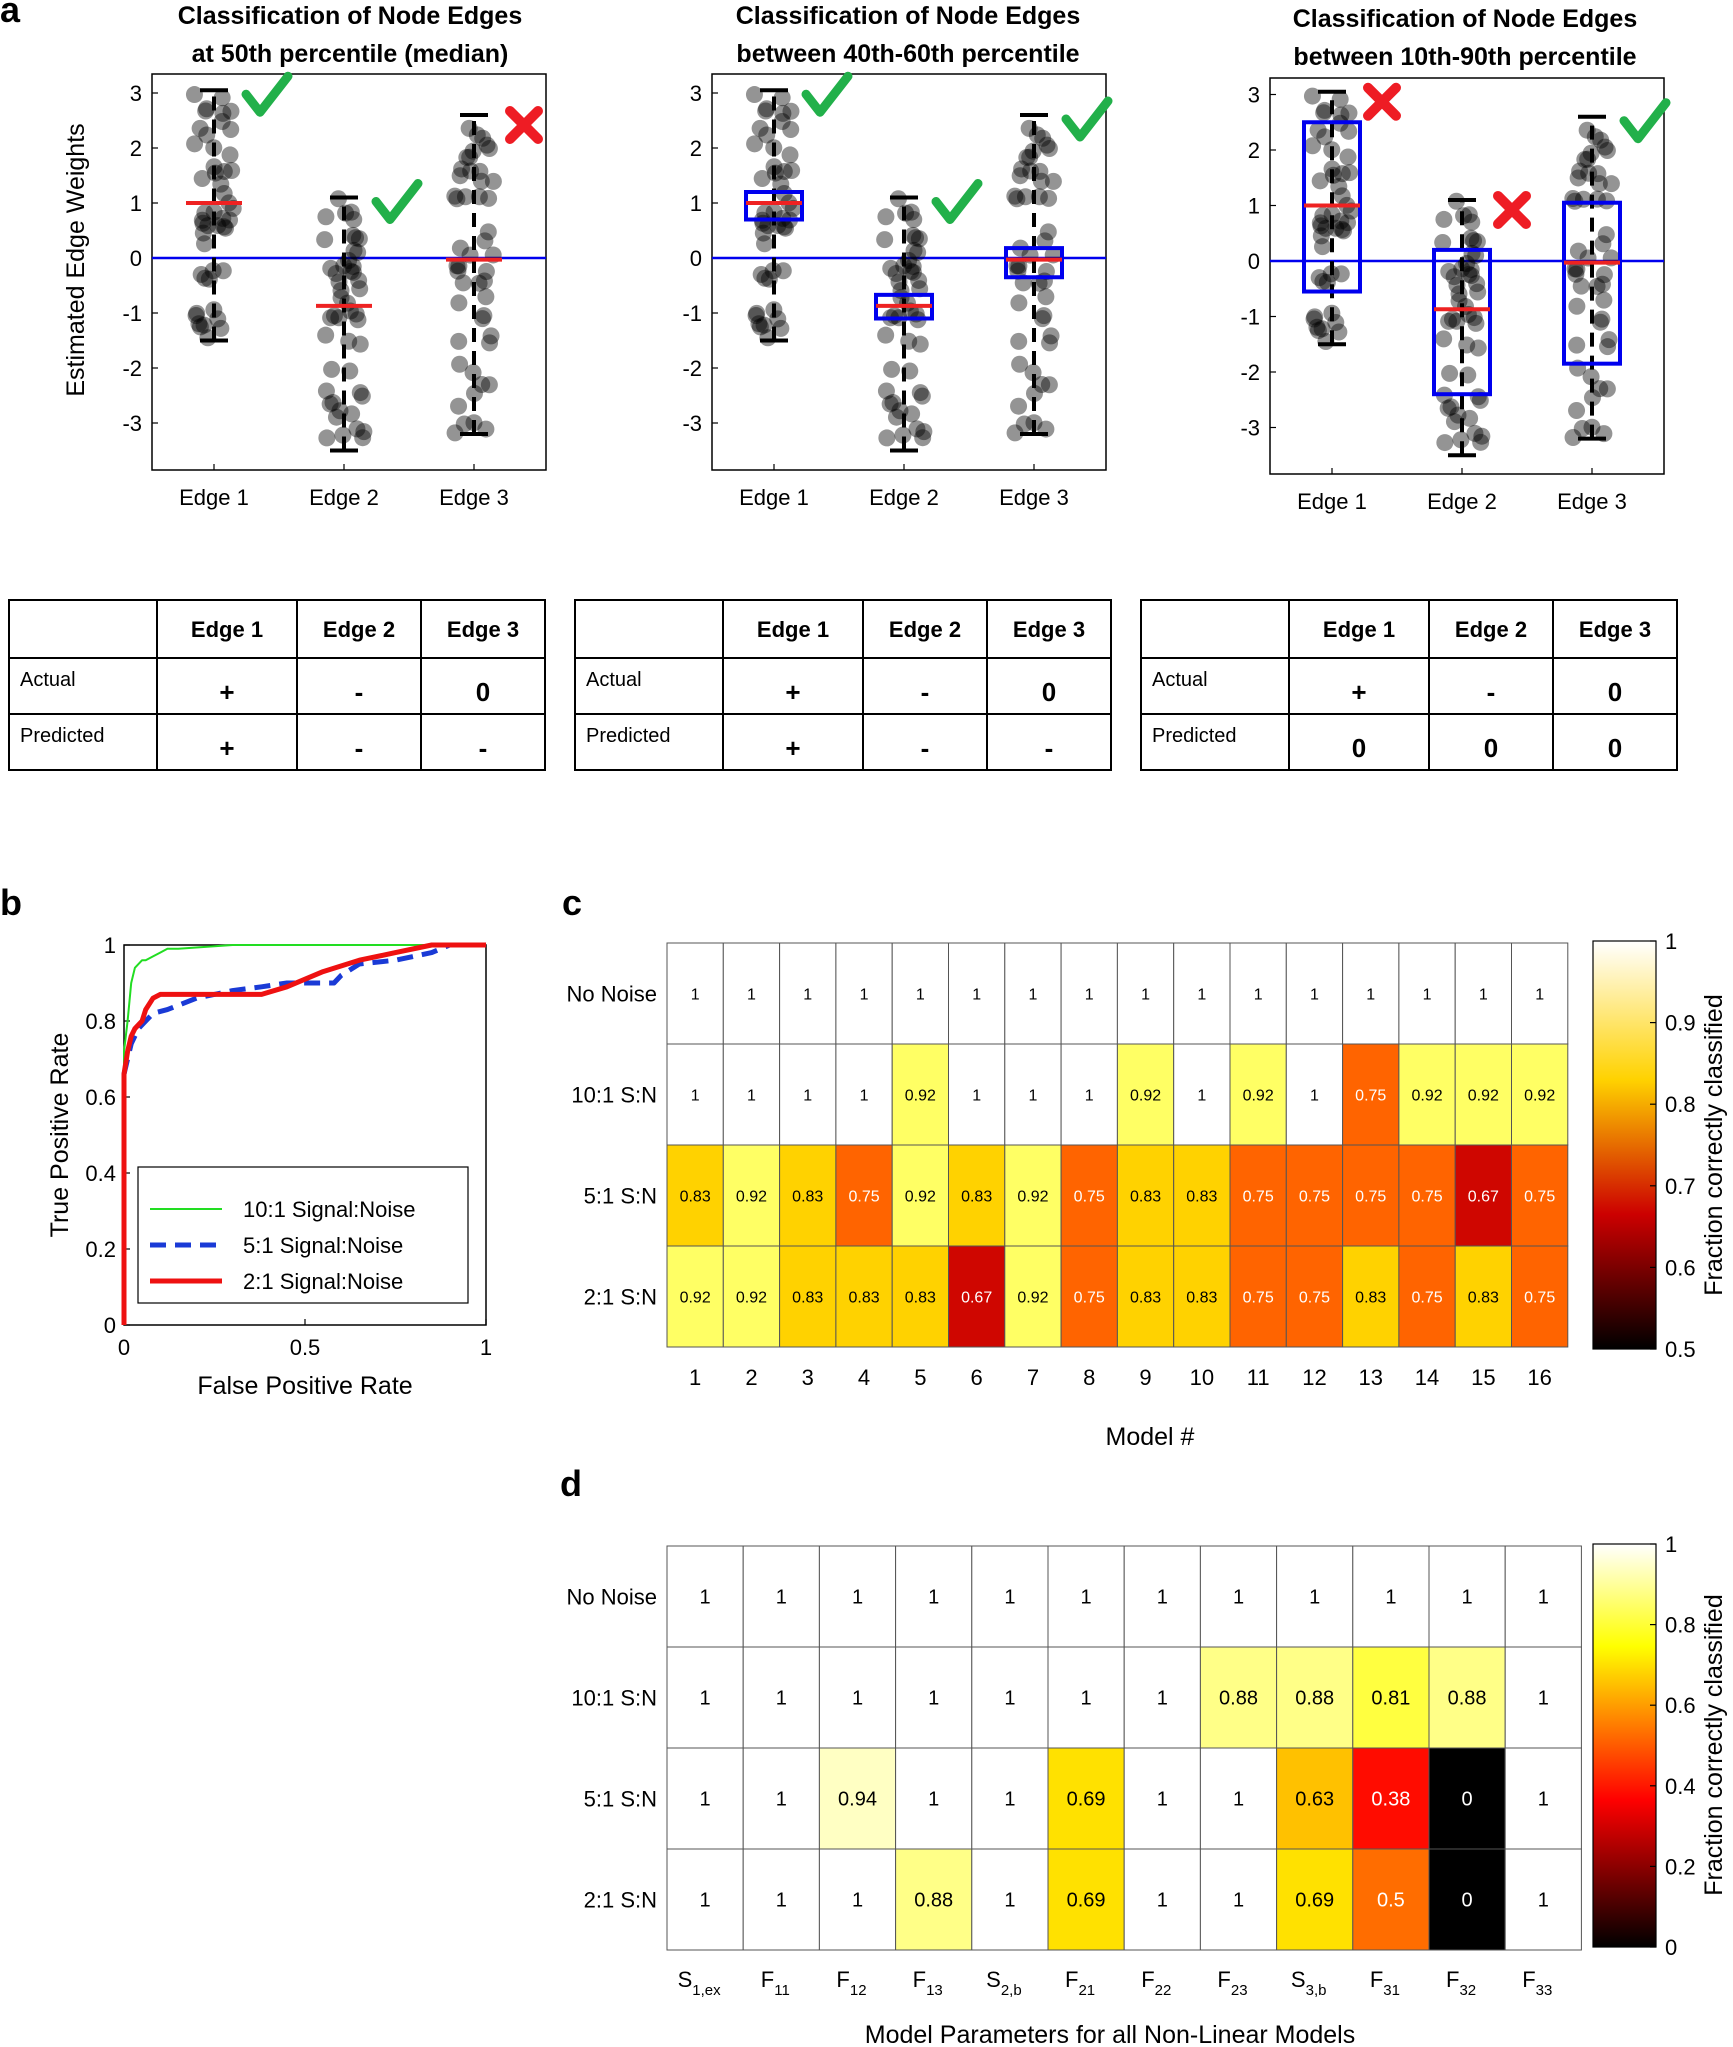 This screenshot has height=2047, width=1733. Describe the element at coordinates (692, 368) in the screenshot. I see `ytick-label: -2` at that location.